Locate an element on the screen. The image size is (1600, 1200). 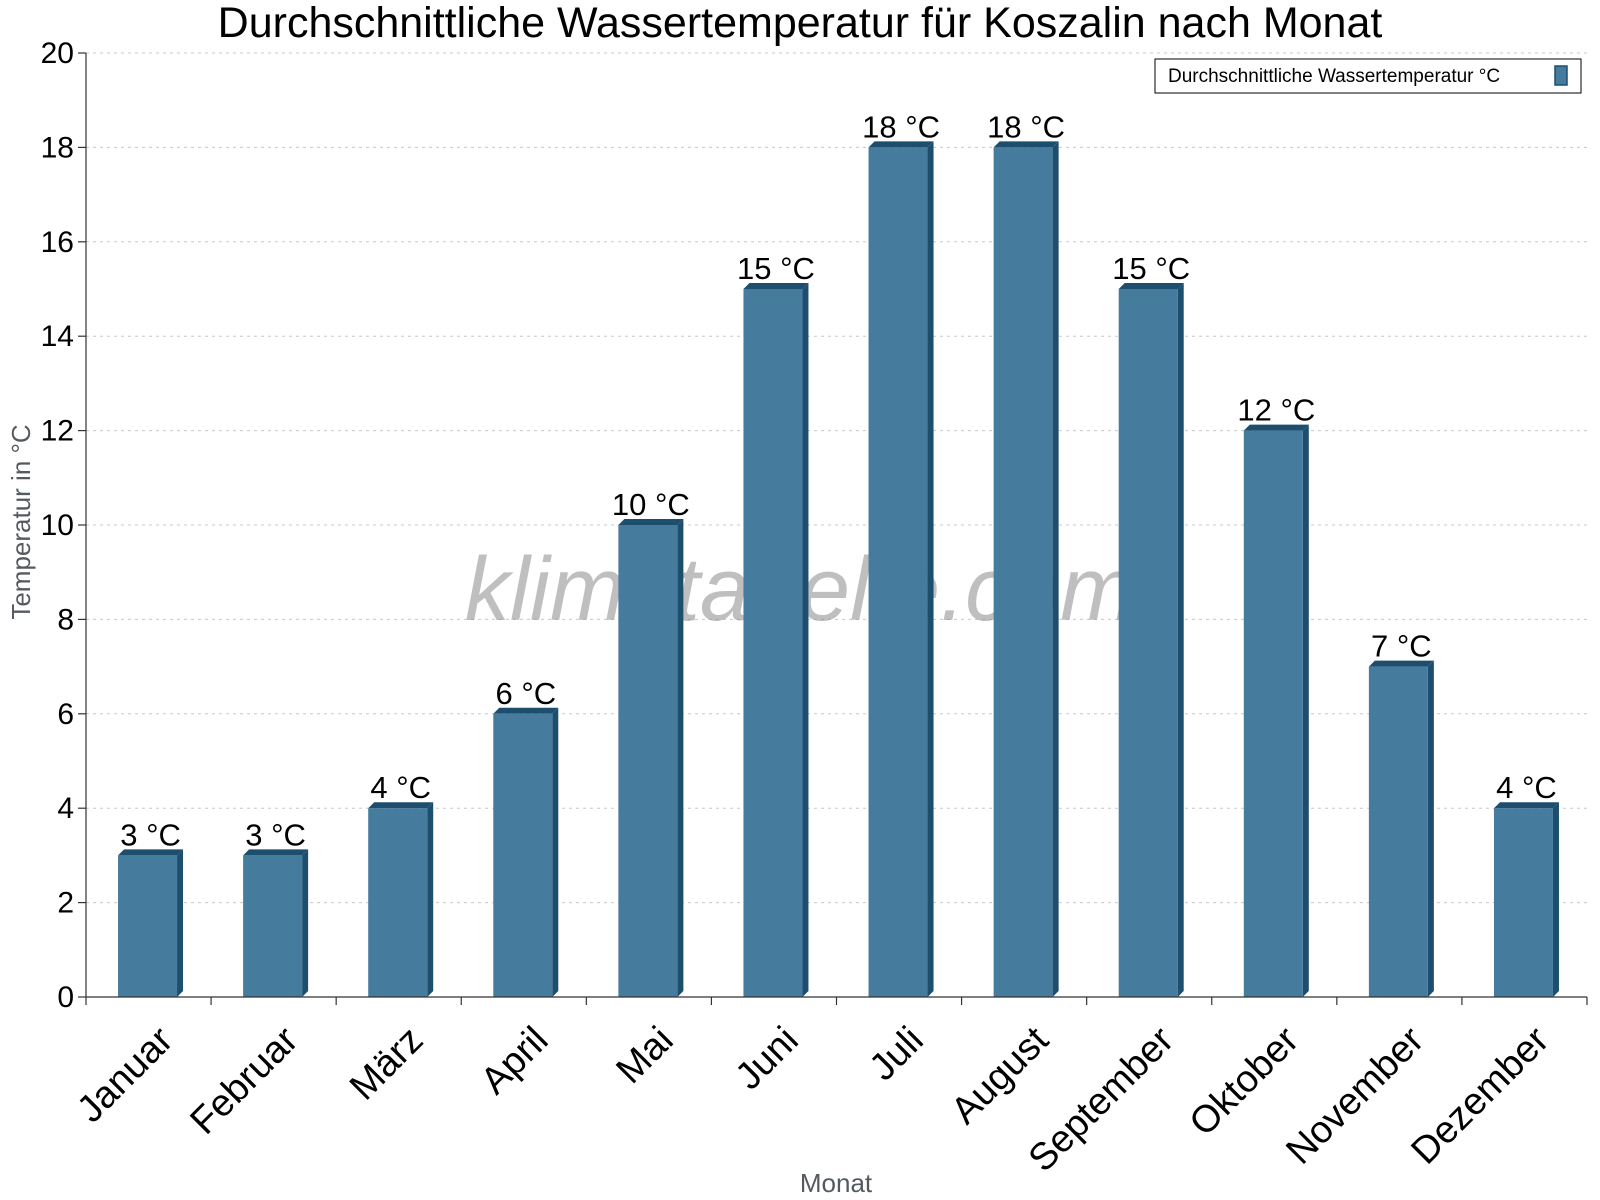
x-tick-label: Februar is located at coordinates (245, 1081).